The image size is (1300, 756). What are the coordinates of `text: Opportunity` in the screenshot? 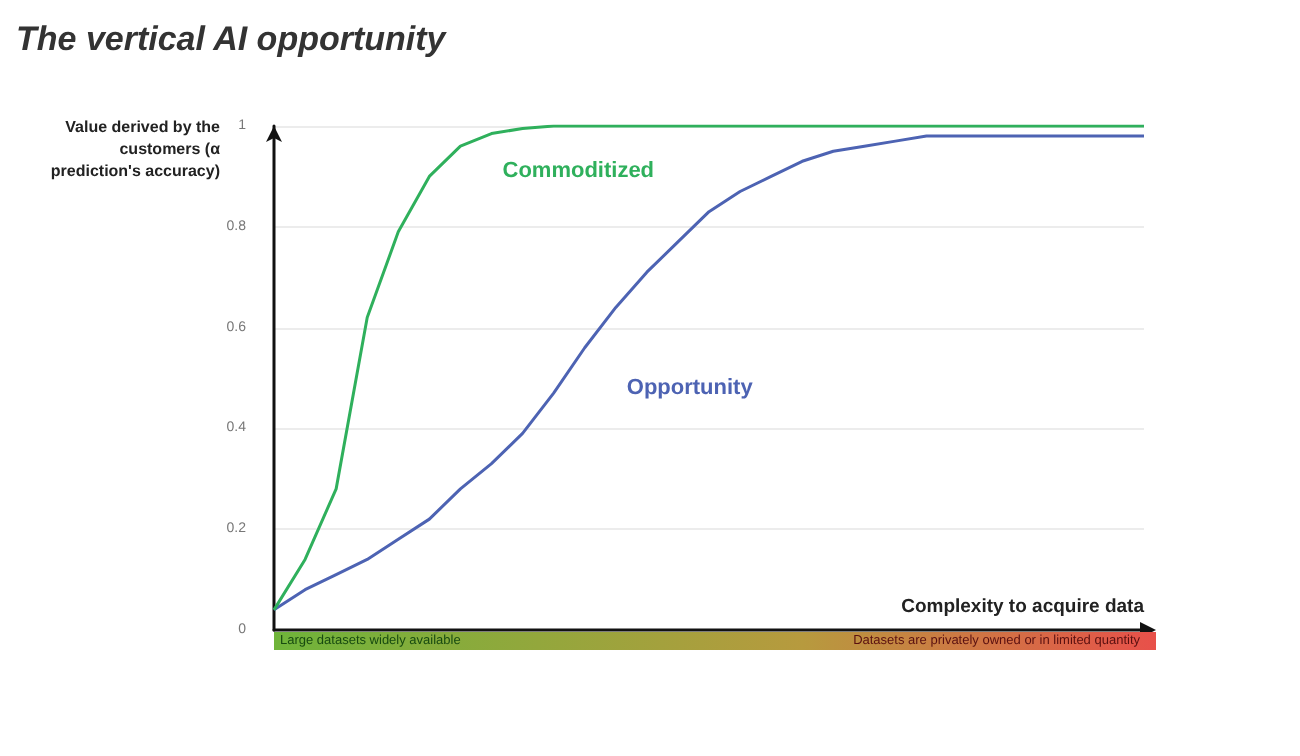 It's located at (690, 388).